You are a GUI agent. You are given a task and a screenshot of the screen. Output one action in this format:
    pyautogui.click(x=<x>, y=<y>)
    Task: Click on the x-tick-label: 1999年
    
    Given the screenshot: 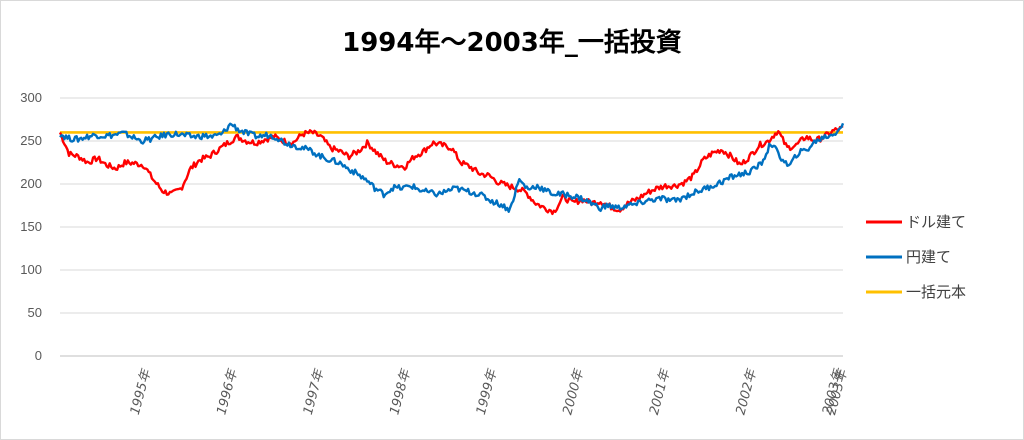 What is the action you would take?
    pyautogui.click(x=487, y=391)
    